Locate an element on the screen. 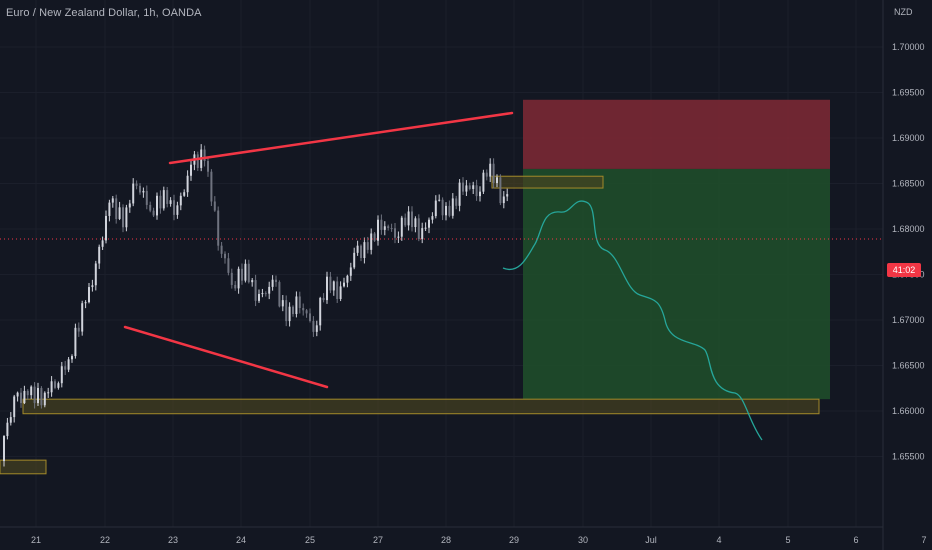  projected-price-path is located at coordinates (632, 320).